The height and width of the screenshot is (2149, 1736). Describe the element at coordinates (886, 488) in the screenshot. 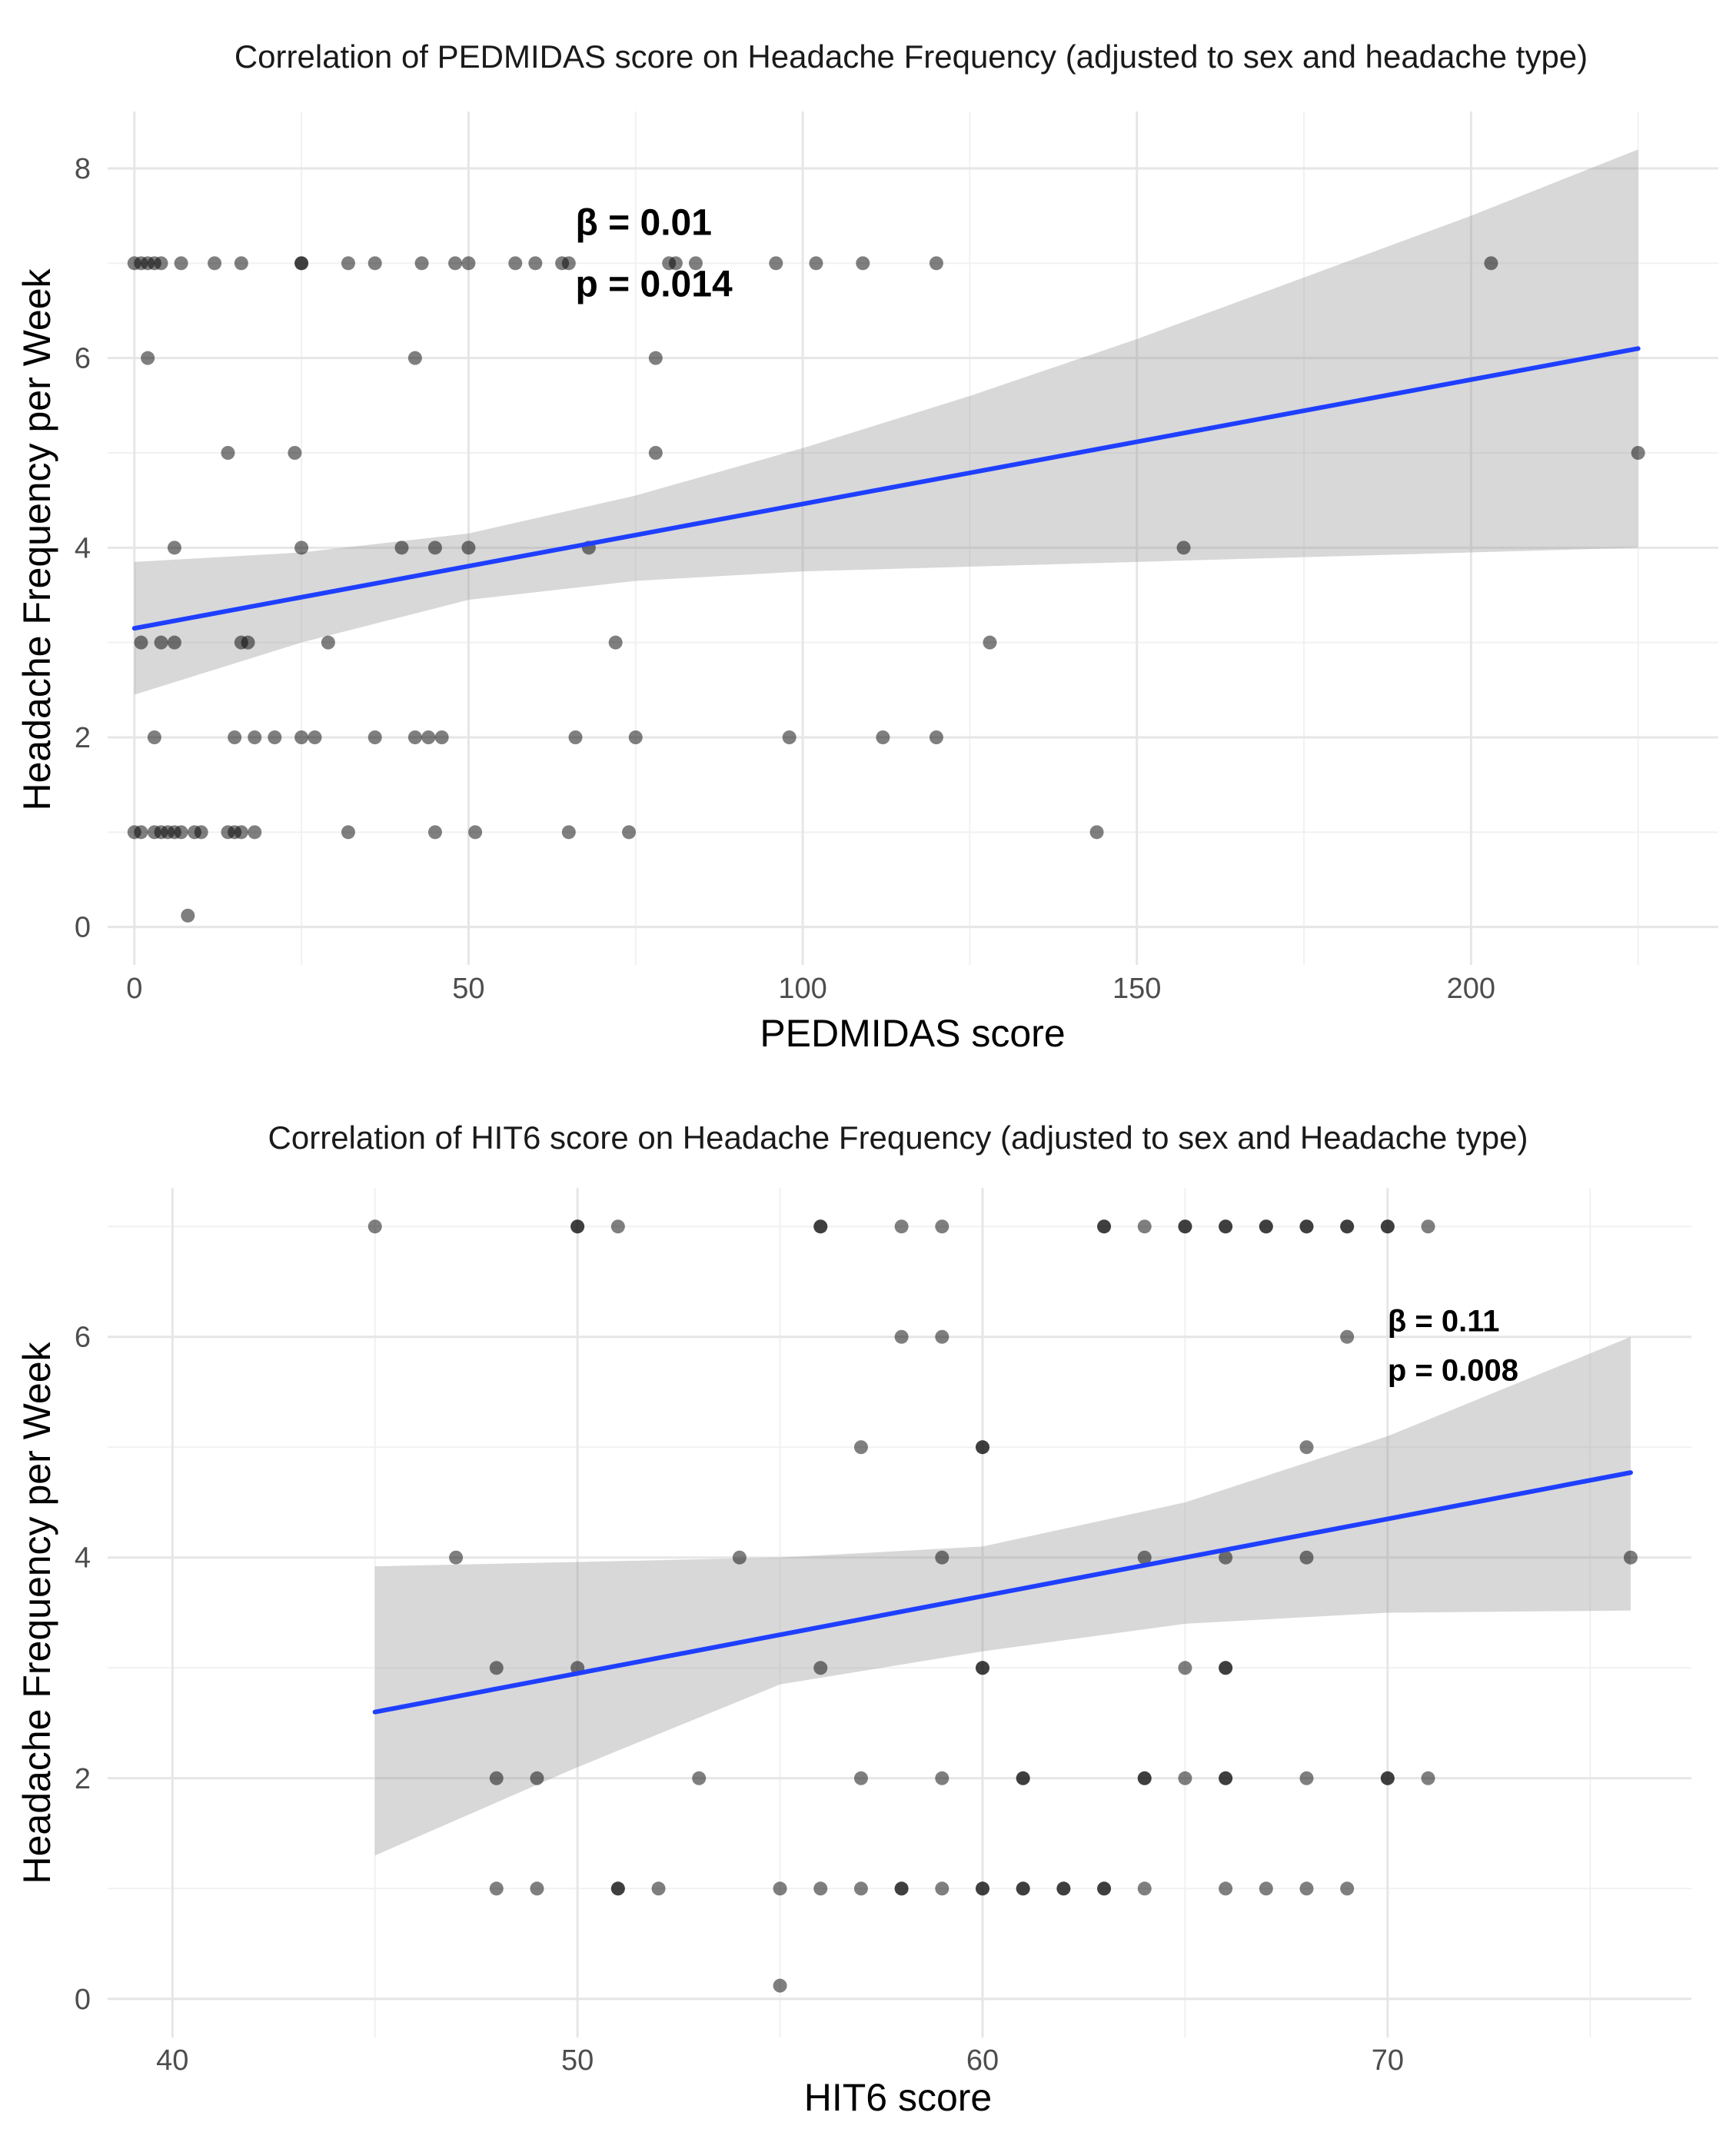

I see `regression-line` at that location.